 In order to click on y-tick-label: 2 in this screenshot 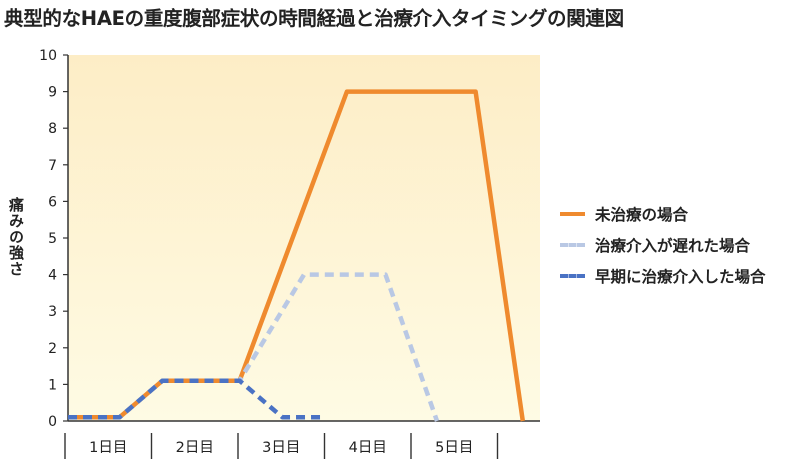, I will do `click(52, 349)`.